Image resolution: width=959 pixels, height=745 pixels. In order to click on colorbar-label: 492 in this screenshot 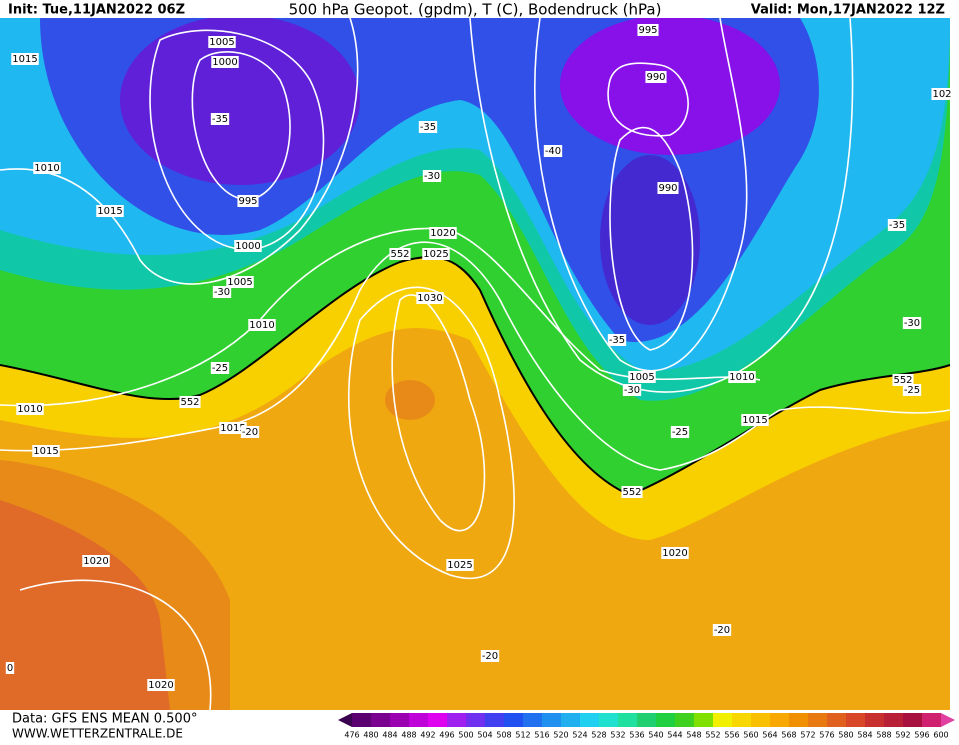, I will do `click(427, 735)`.